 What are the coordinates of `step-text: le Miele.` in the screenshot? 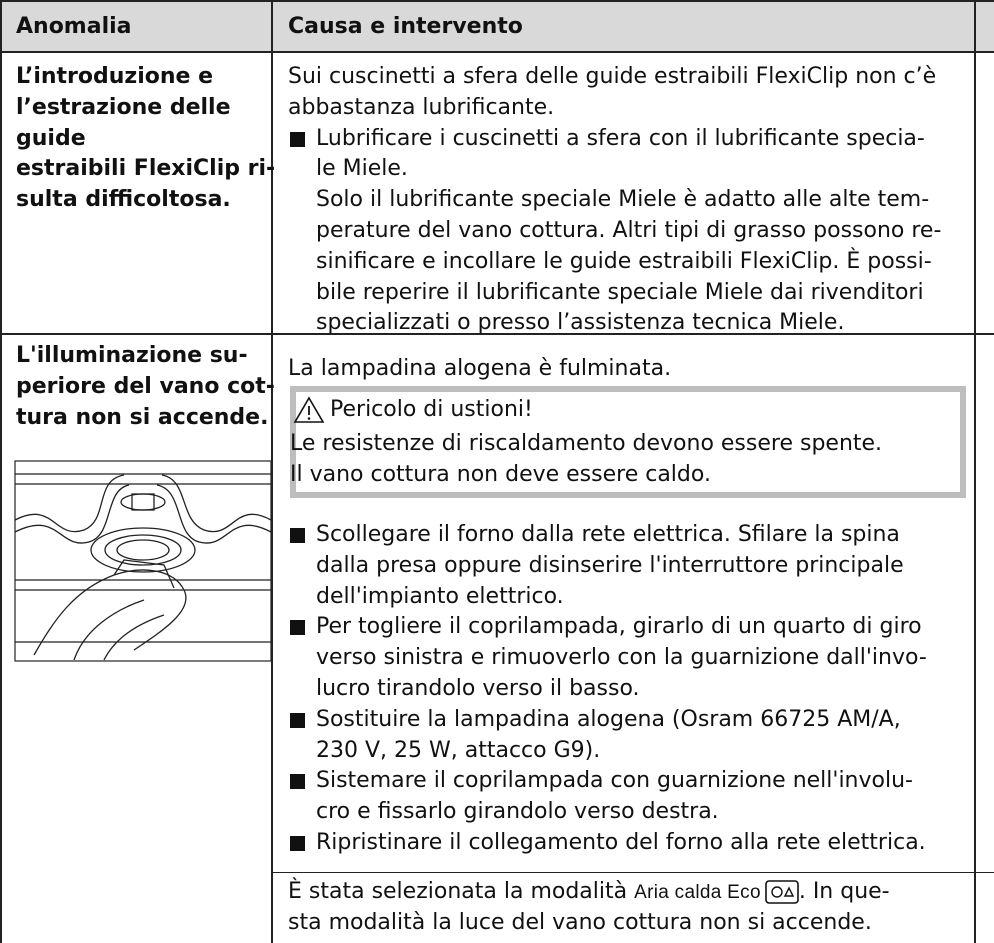 It's located at (362, 169).